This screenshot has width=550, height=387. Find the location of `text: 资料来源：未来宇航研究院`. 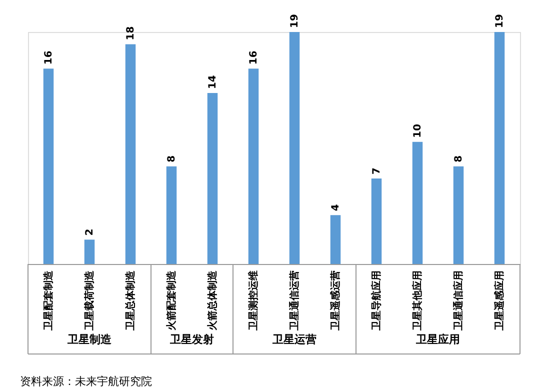

text: 资料来源：未来宇航研究院 is located at coordinates (86, 381).